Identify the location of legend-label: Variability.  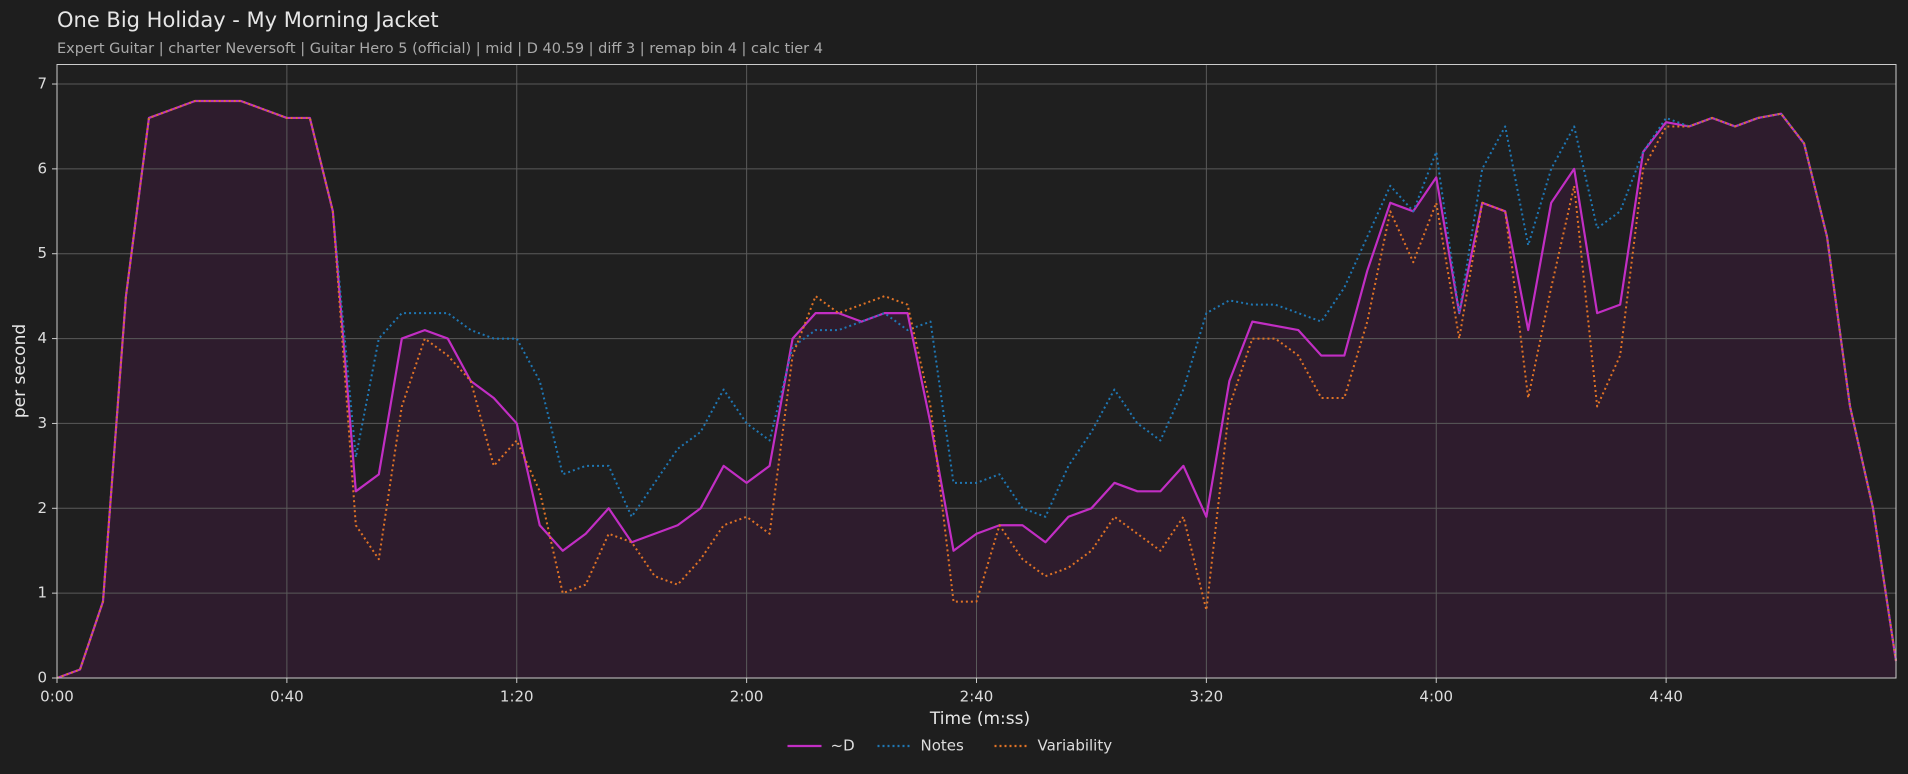
(1075, 746).